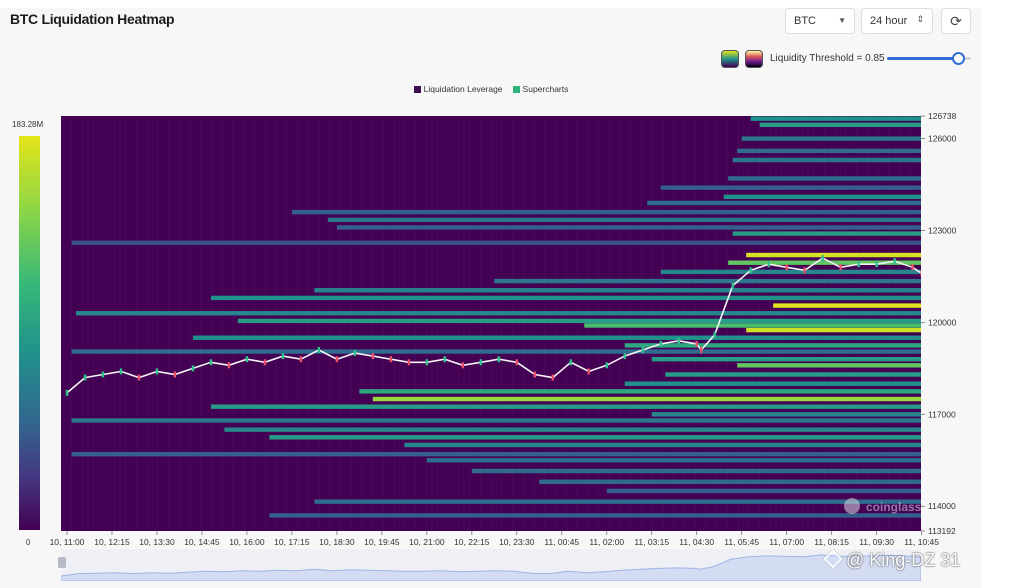  I want to click on user-watermark-text: @ King-DZ 31, so click(903, 560).